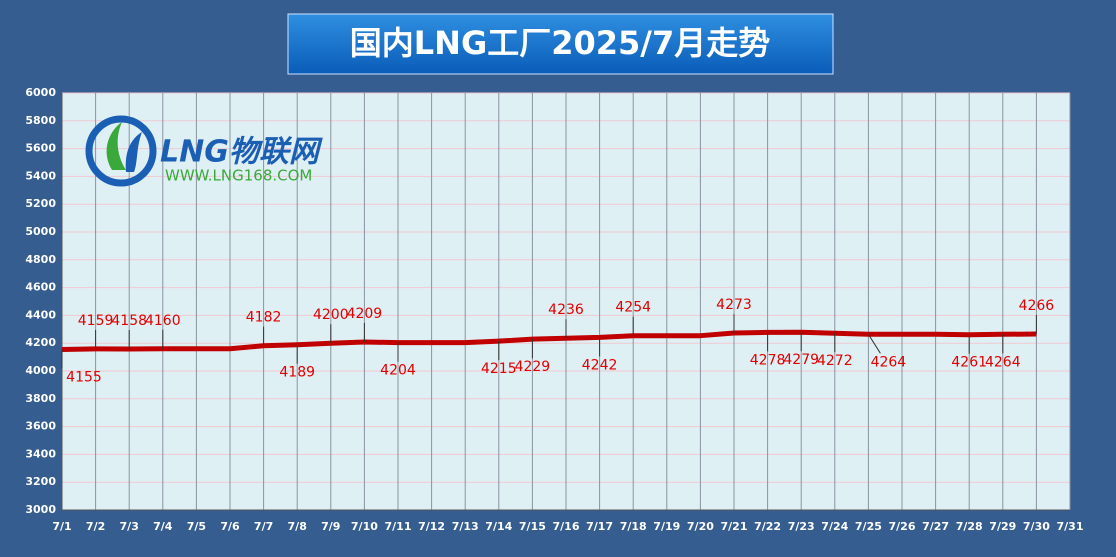 The width and height of the screenshot is (1116, 557). Describe the element at coordinates (533, 367) in the screenshot. I see `value-label: 4229` at that location.